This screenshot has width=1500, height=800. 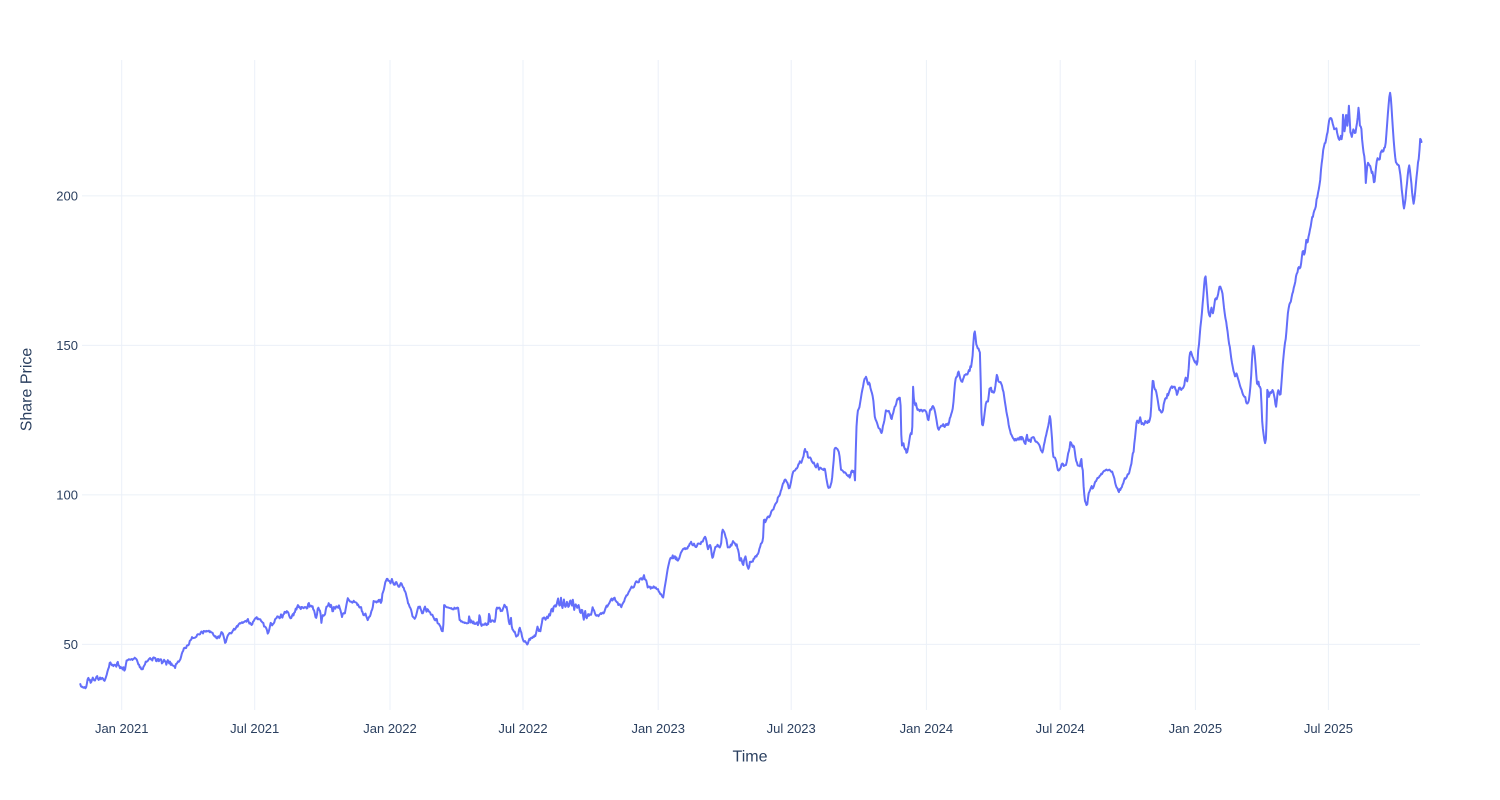 I want to click on svg-text: 150, so click(x=67, y=345).